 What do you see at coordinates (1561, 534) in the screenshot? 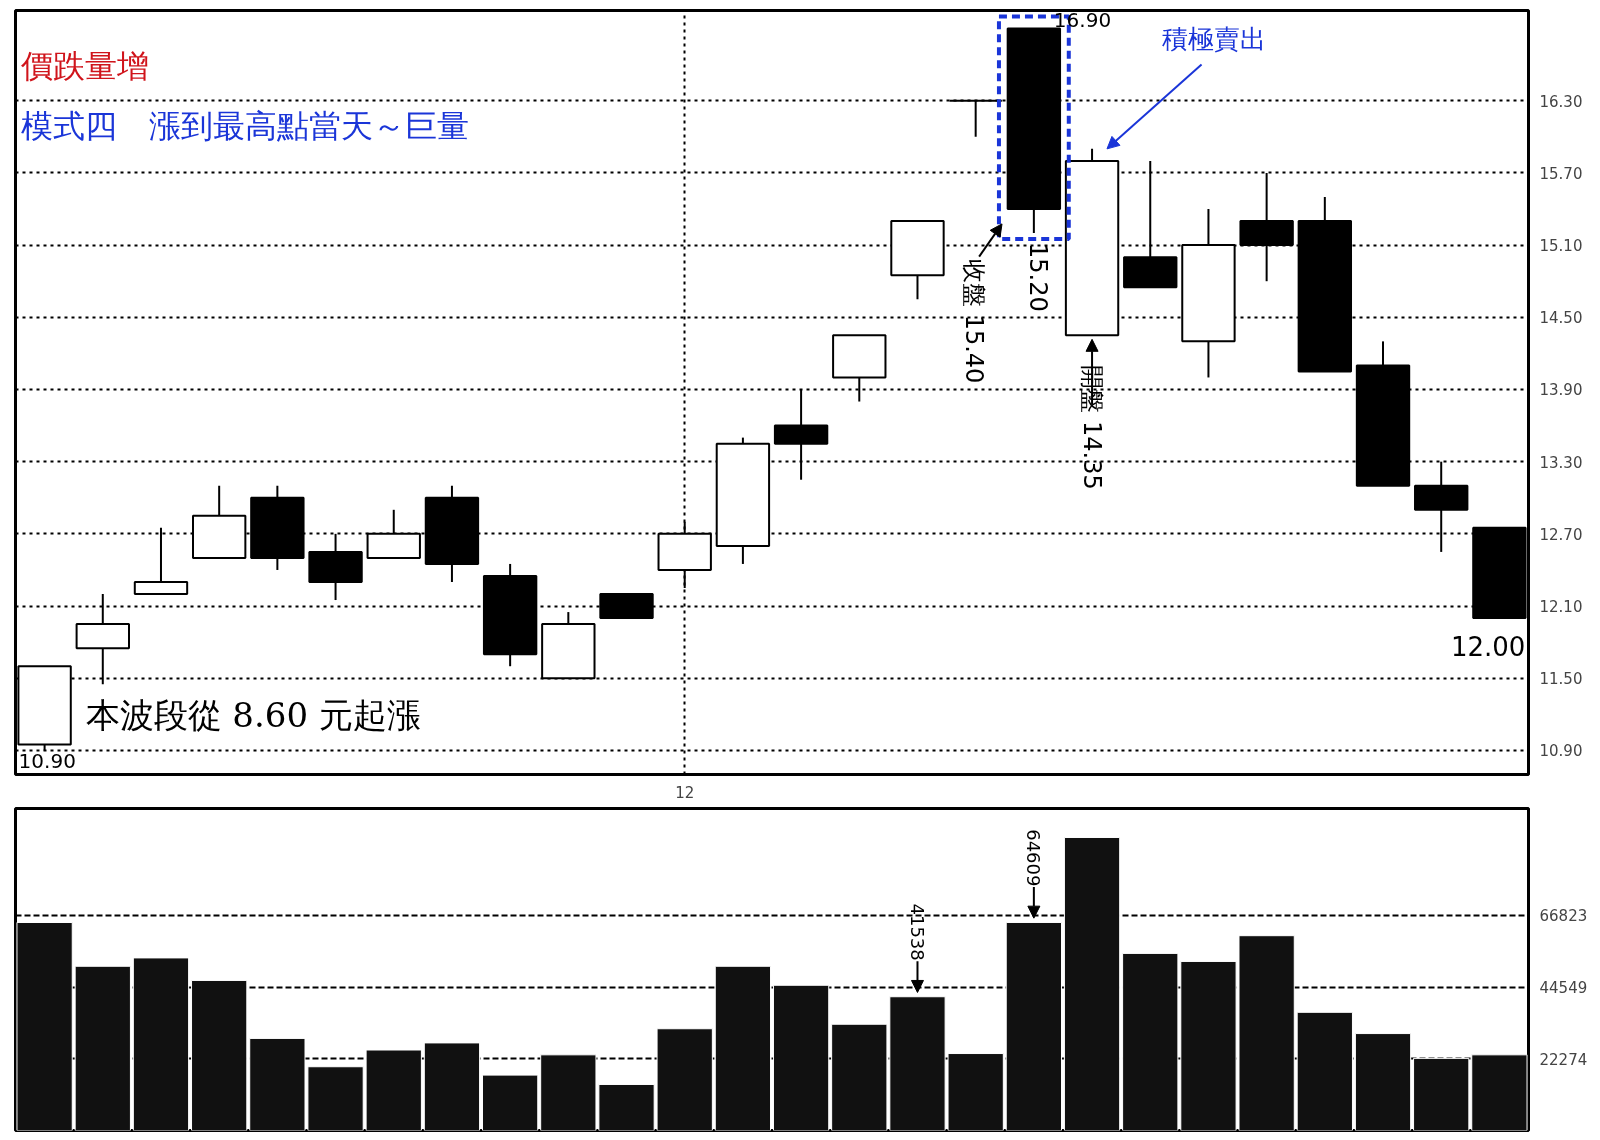
I see `y-tick-label: 12.70` at bounding box center [1561, 534].